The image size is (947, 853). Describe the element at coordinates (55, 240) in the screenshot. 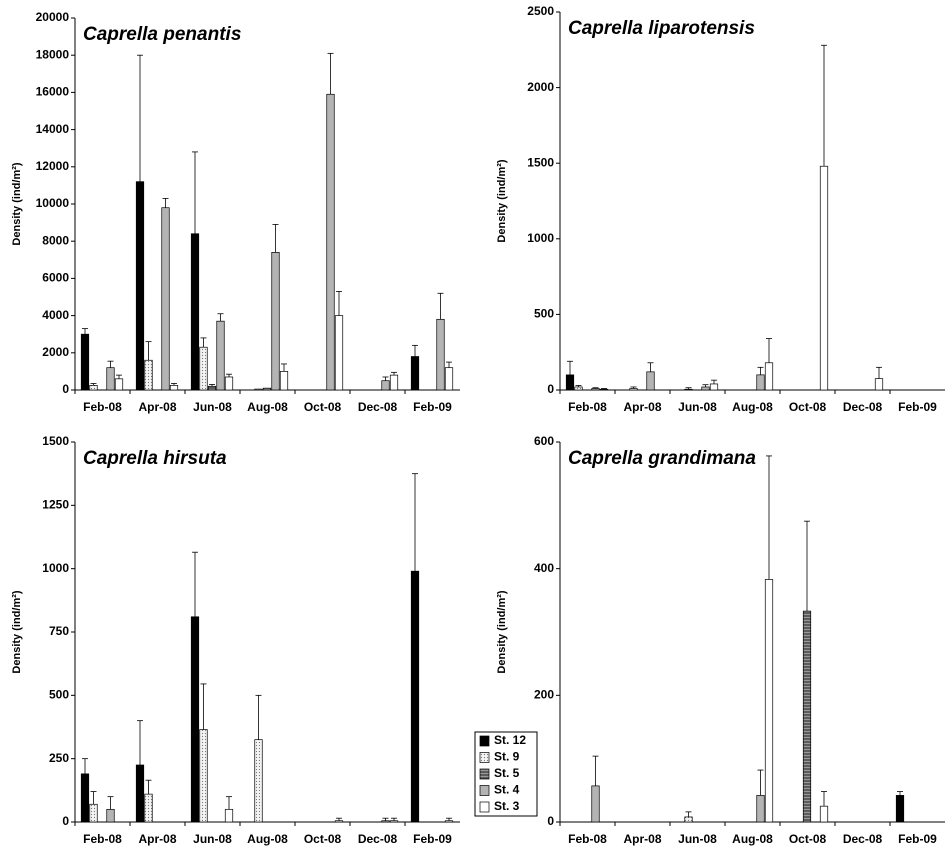

I see `y-tick-label: 8000` at that location.